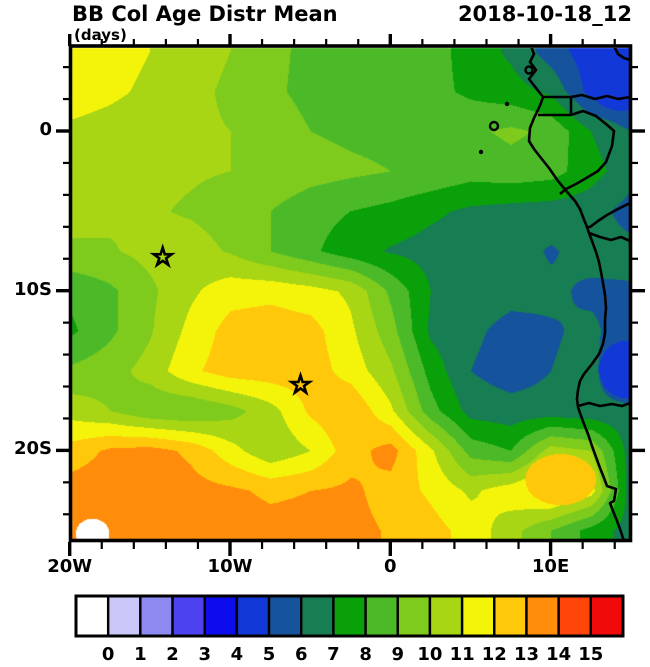 The image size is (650, 667). Describe the element at coordinates (550, 566) in the screenshot. I see `x-tick-label: 10E` at that location.